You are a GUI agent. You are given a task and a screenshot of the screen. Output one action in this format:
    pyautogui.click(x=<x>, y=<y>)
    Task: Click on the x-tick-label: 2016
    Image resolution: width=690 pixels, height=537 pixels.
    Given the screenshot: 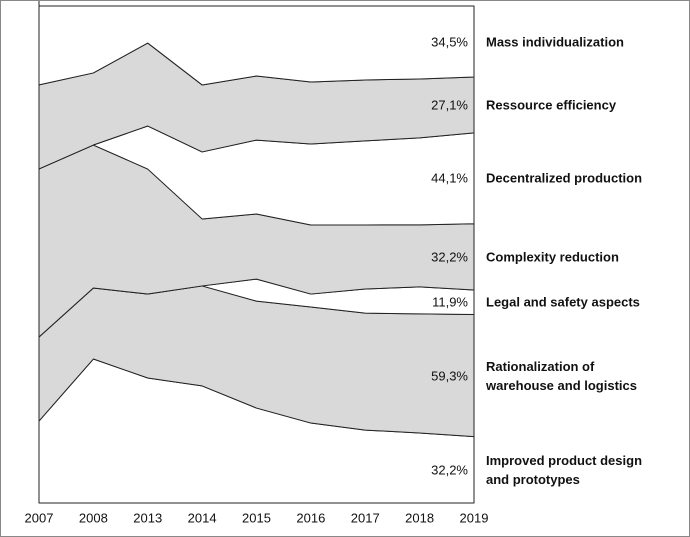 What is the action you would take?
    pyautogui.click(x=310, y=517)
    